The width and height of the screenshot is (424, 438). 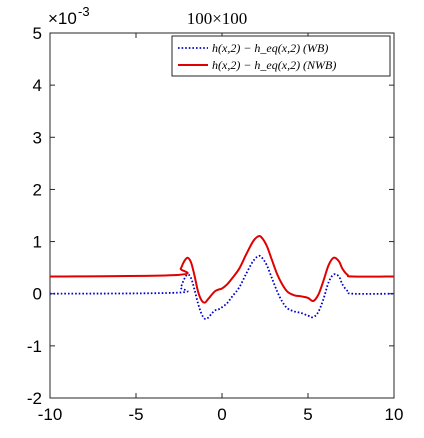 I want to click on legend-label: h(x,2) − h_eq(x,2) (WB), so click(x=270, y=48).